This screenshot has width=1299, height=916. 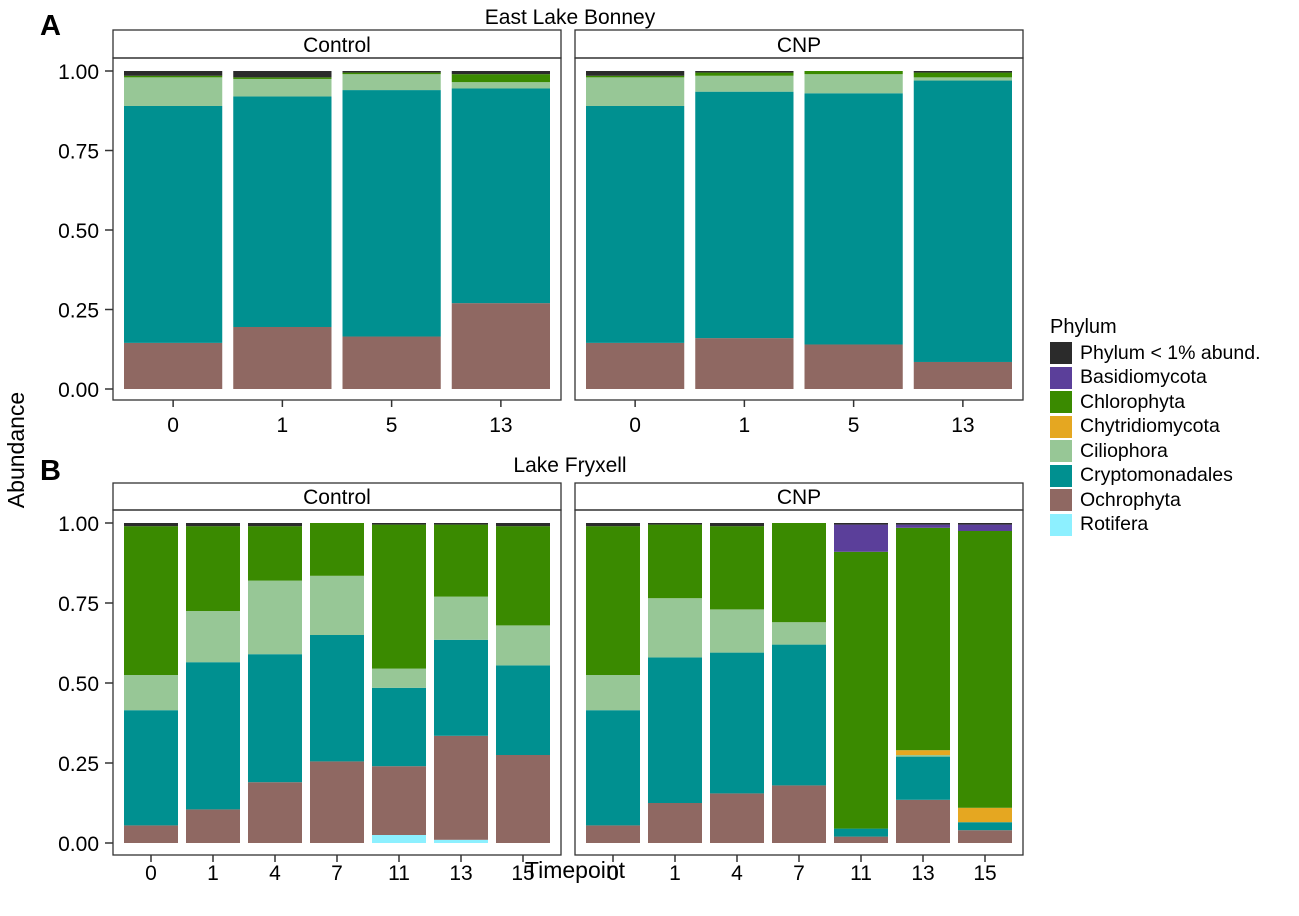 What do you see at coordinates (50, 26) in the screenshot?
I see `panel-letter-a: A` at bounding box center [50, 26].